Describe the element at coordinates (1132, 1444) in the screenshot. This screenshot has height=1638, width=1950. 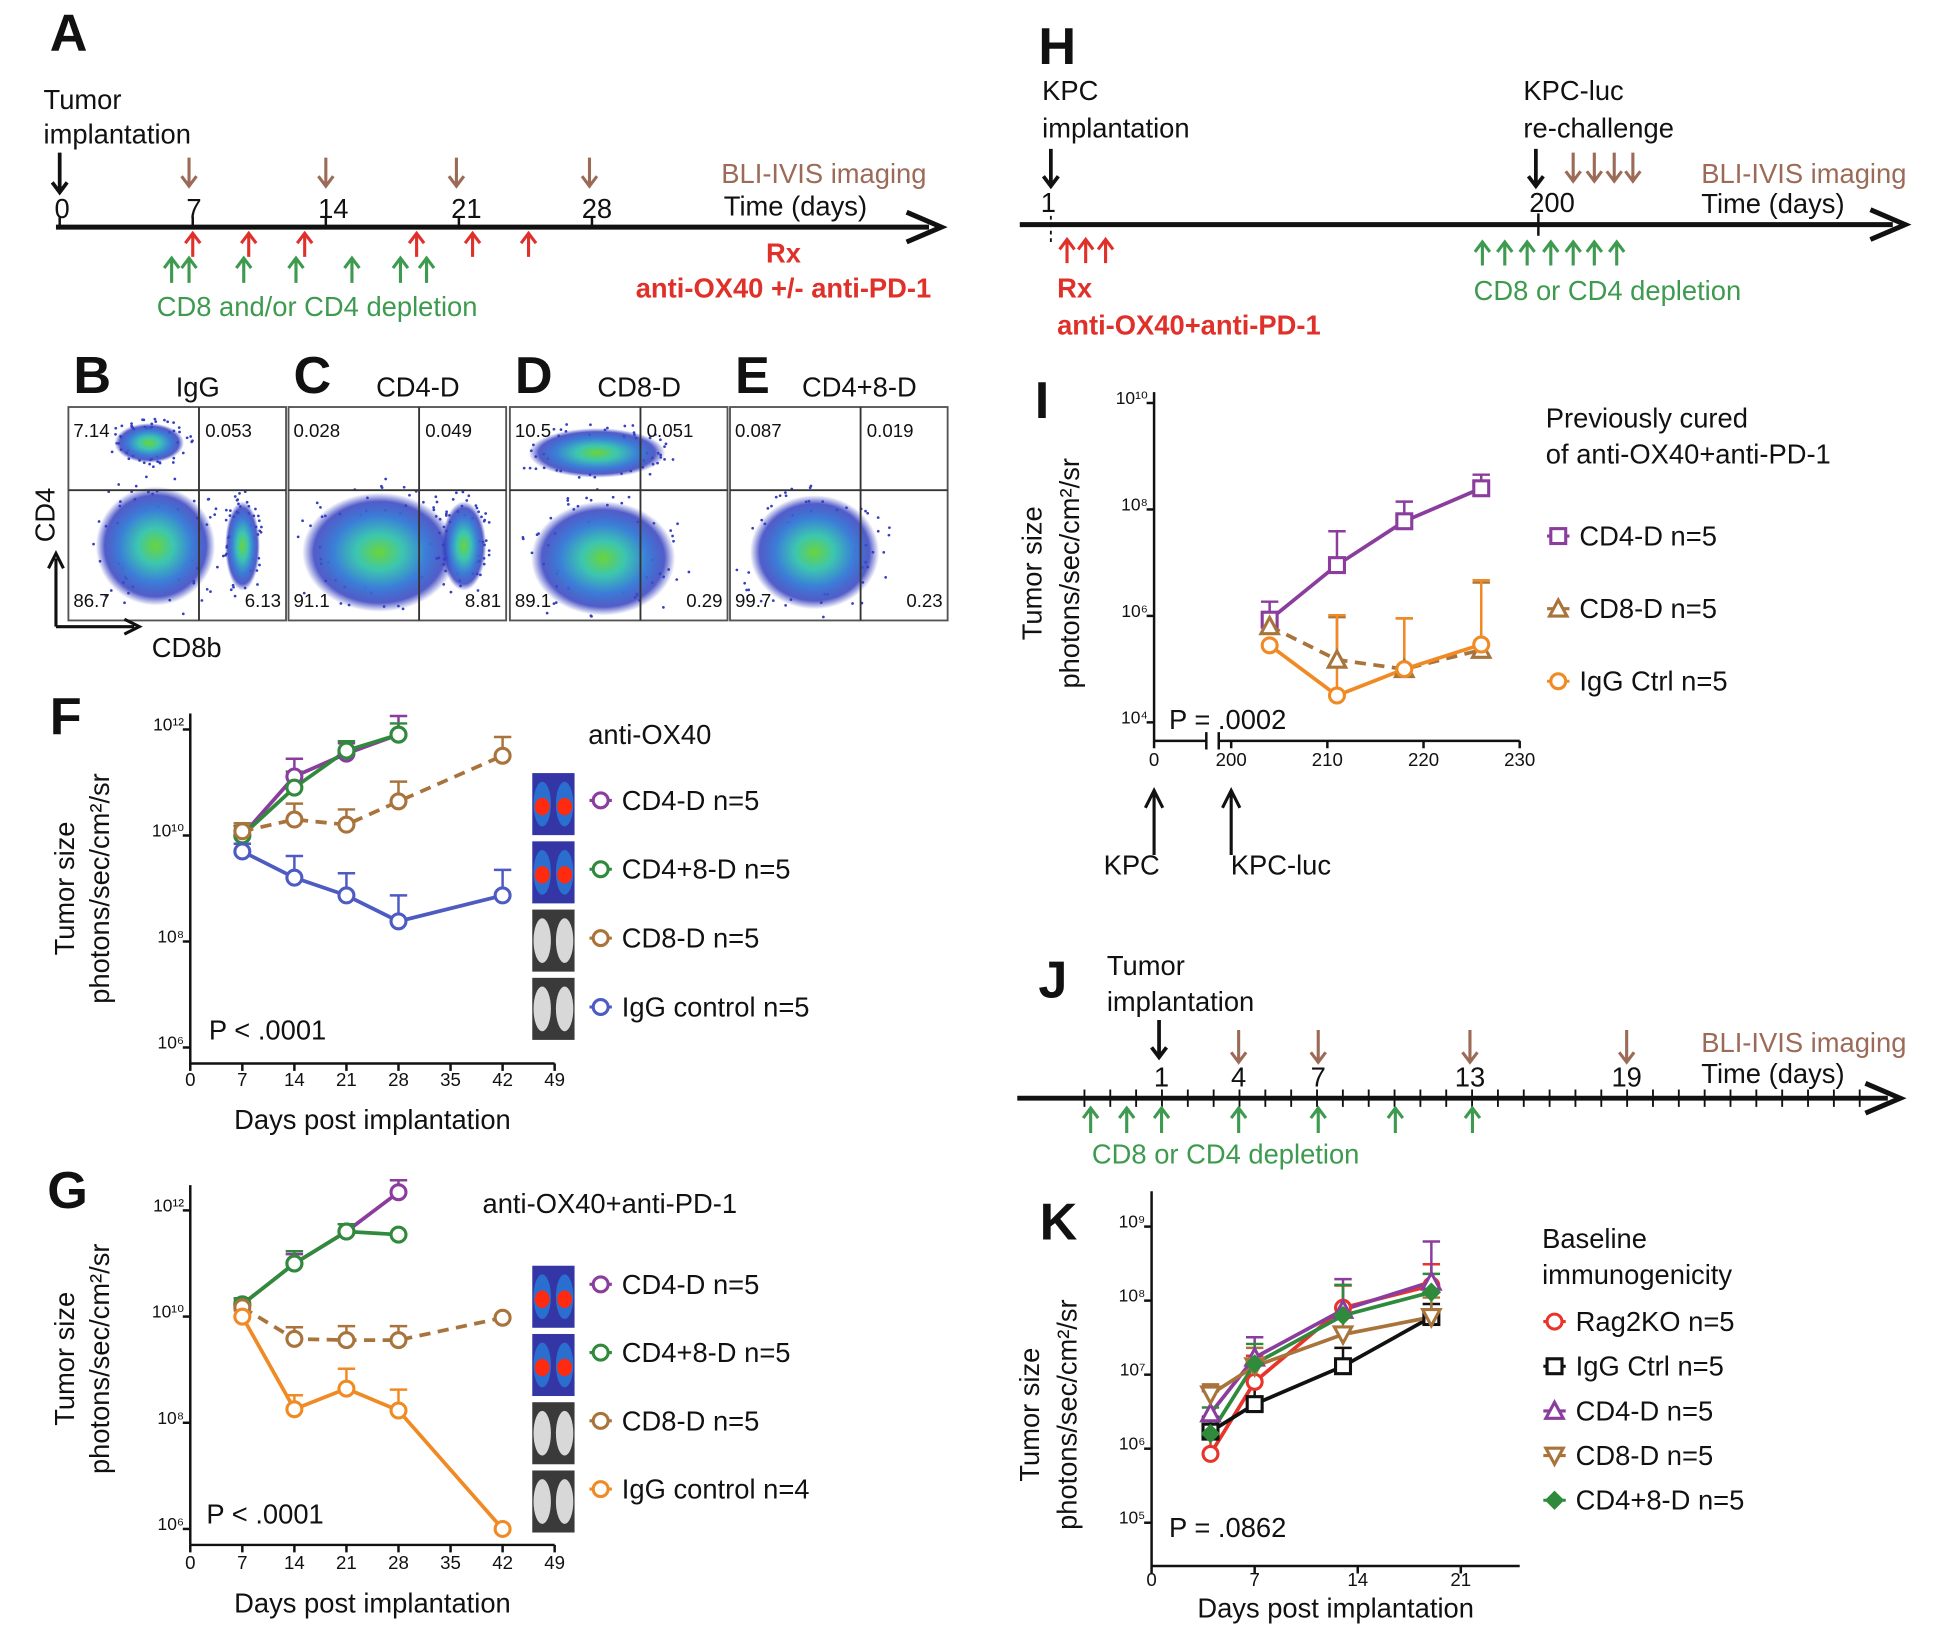
I see `y-tick-label: 10⁶` at that location.